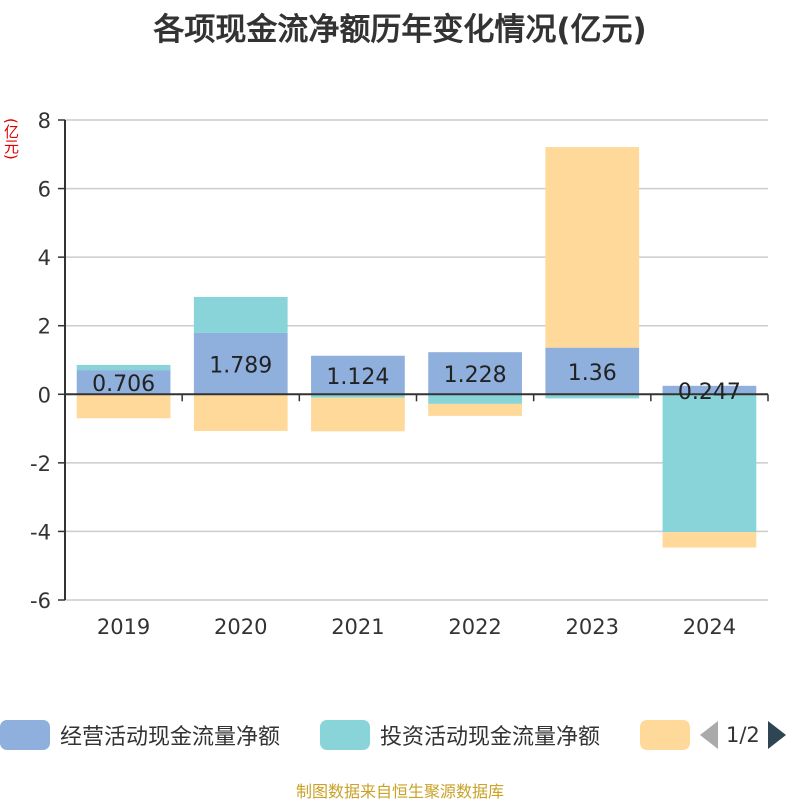 The width and height of the screenshot is (800, 802). What do you see at coordinates (357, 377) in the screenshot?
I see `data-label: 1.124` at bounding box center [357, 377].